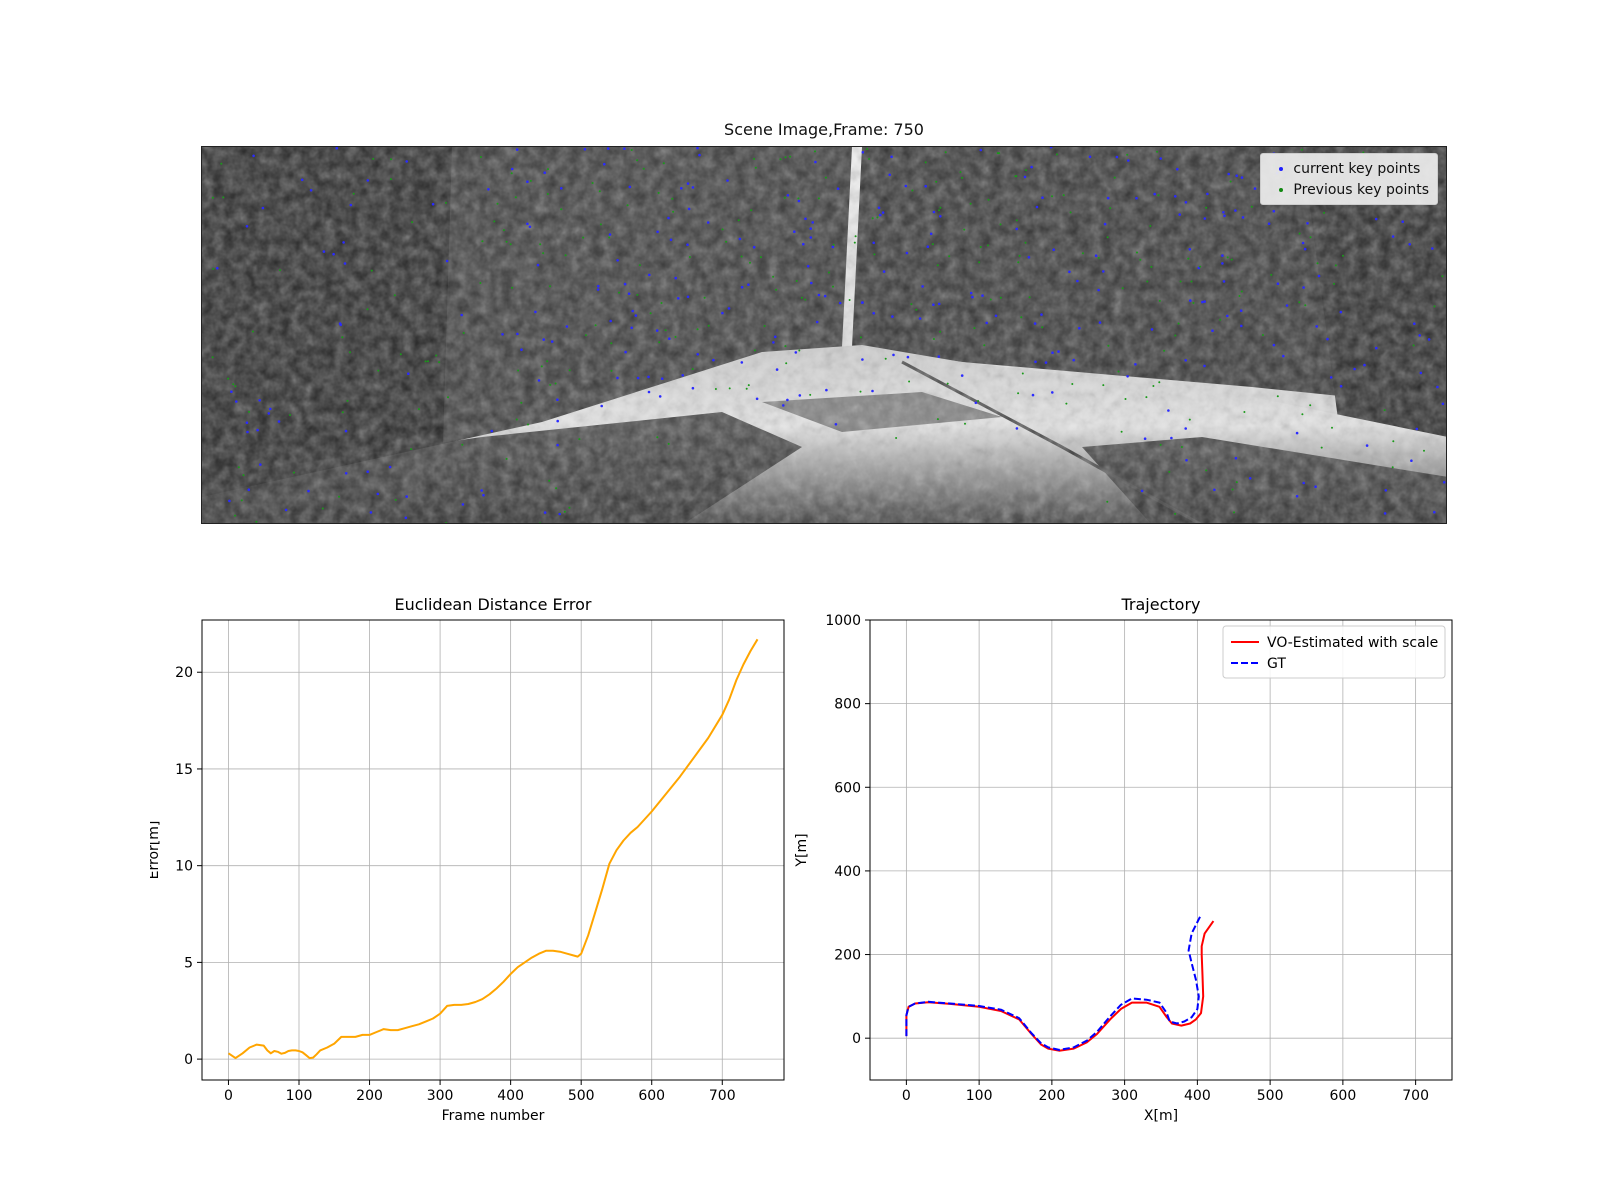  What do you see at coordinates (156, 850) in the screenshot?
I see `error-y-axis-label: Error[m]` at bounding box center [156, 850].